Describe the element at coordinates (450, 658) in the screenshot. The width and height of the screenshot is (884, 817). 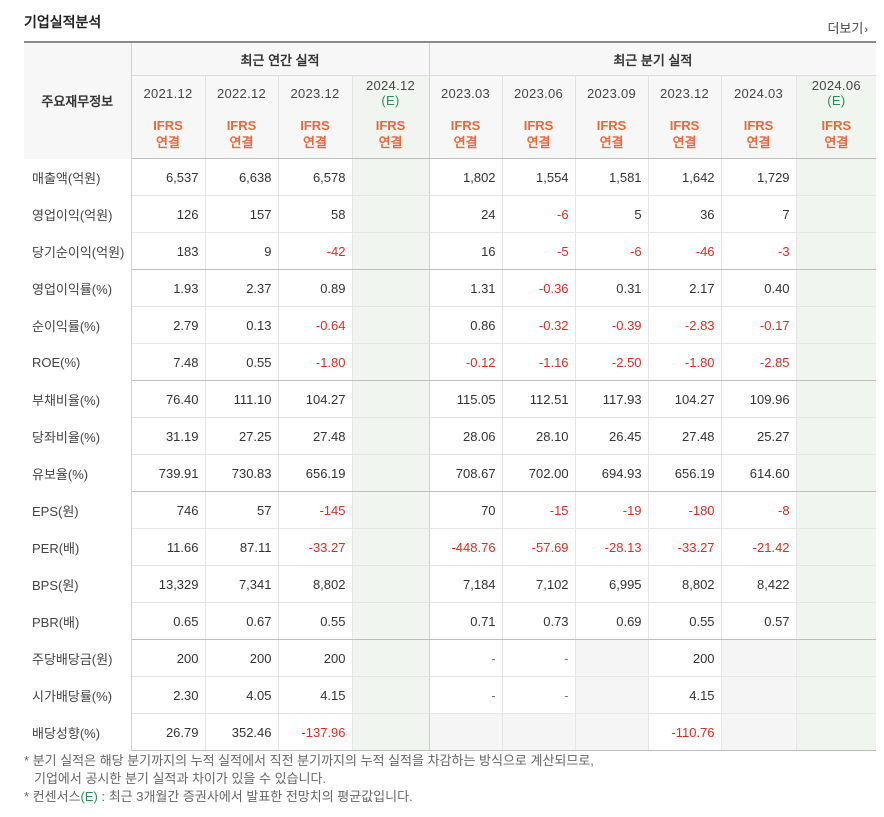
I see `table-row: 주당배당금(원) 200 200 200- -200` at that location.